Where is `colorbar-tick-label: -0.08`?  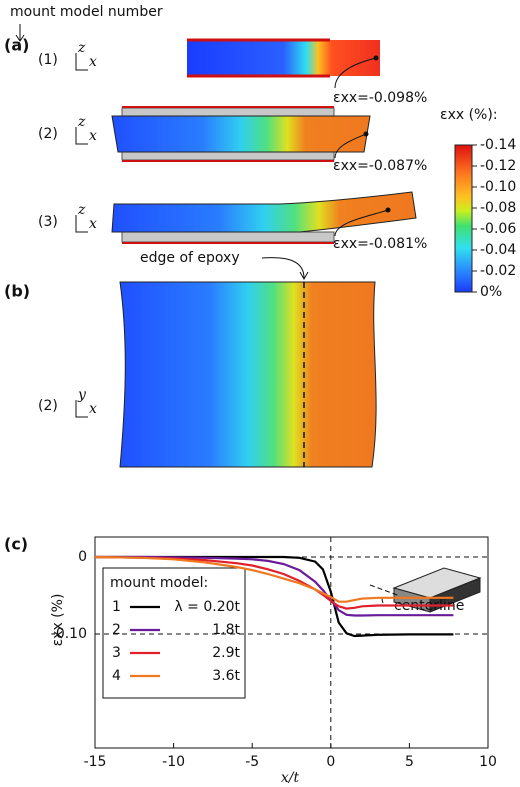
colorbar-tick-label: -0.08 is located at coordinates (498, 208).